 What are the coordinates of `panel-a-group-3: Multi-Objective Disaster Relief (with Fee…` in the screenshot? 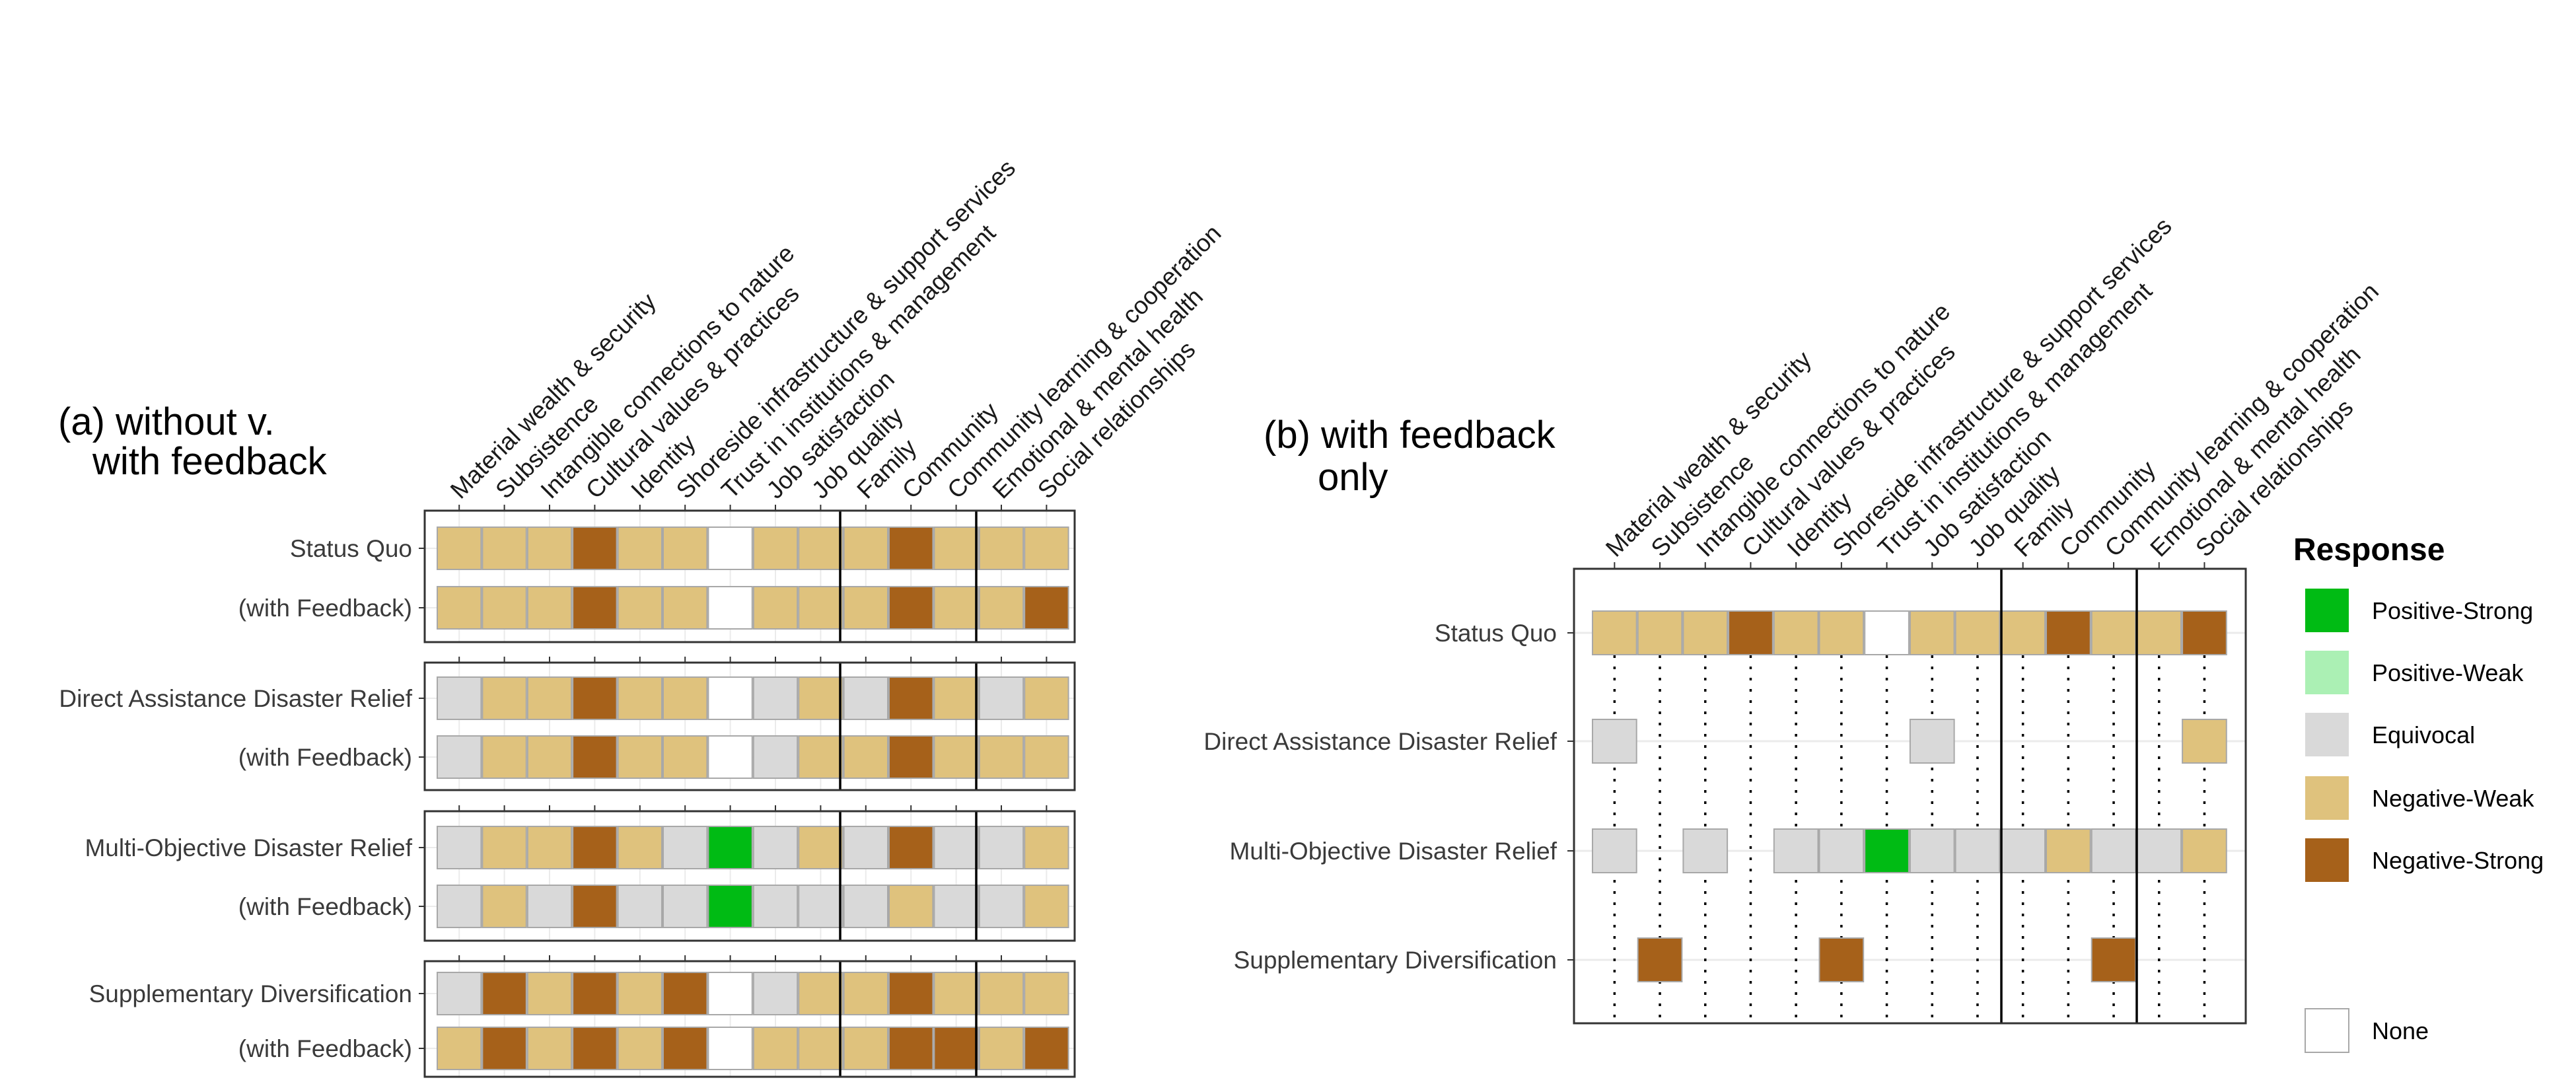 It's located at (580, 873).